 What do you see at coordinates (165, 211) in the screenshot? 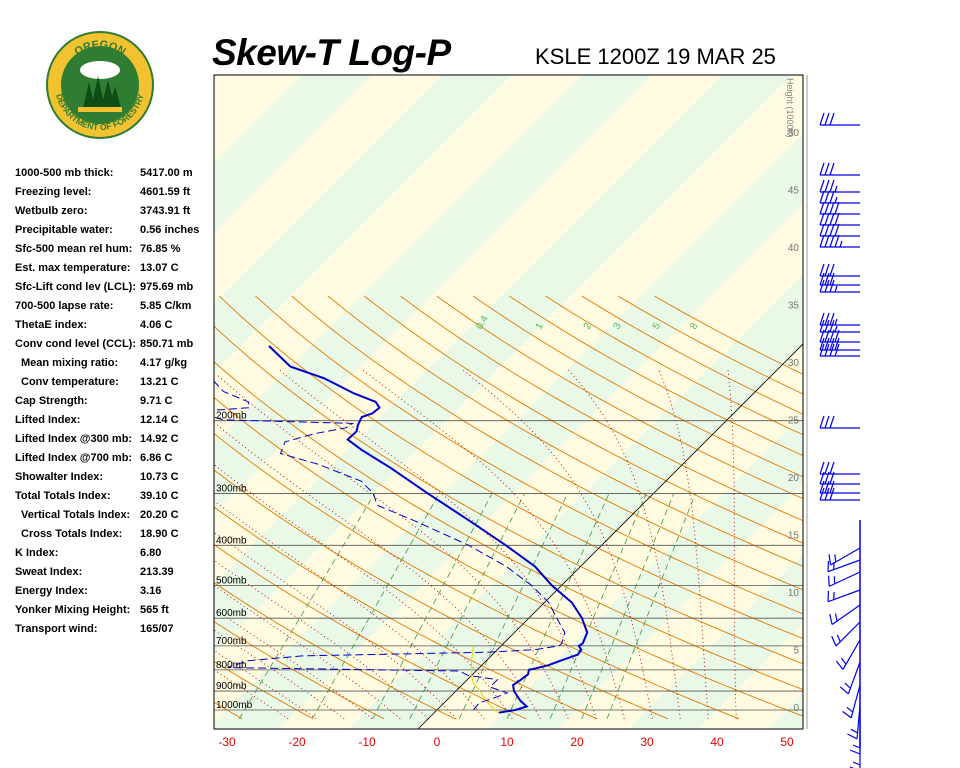
I see `index-value: 3743.91 ft` at bounding box center [165, 211].